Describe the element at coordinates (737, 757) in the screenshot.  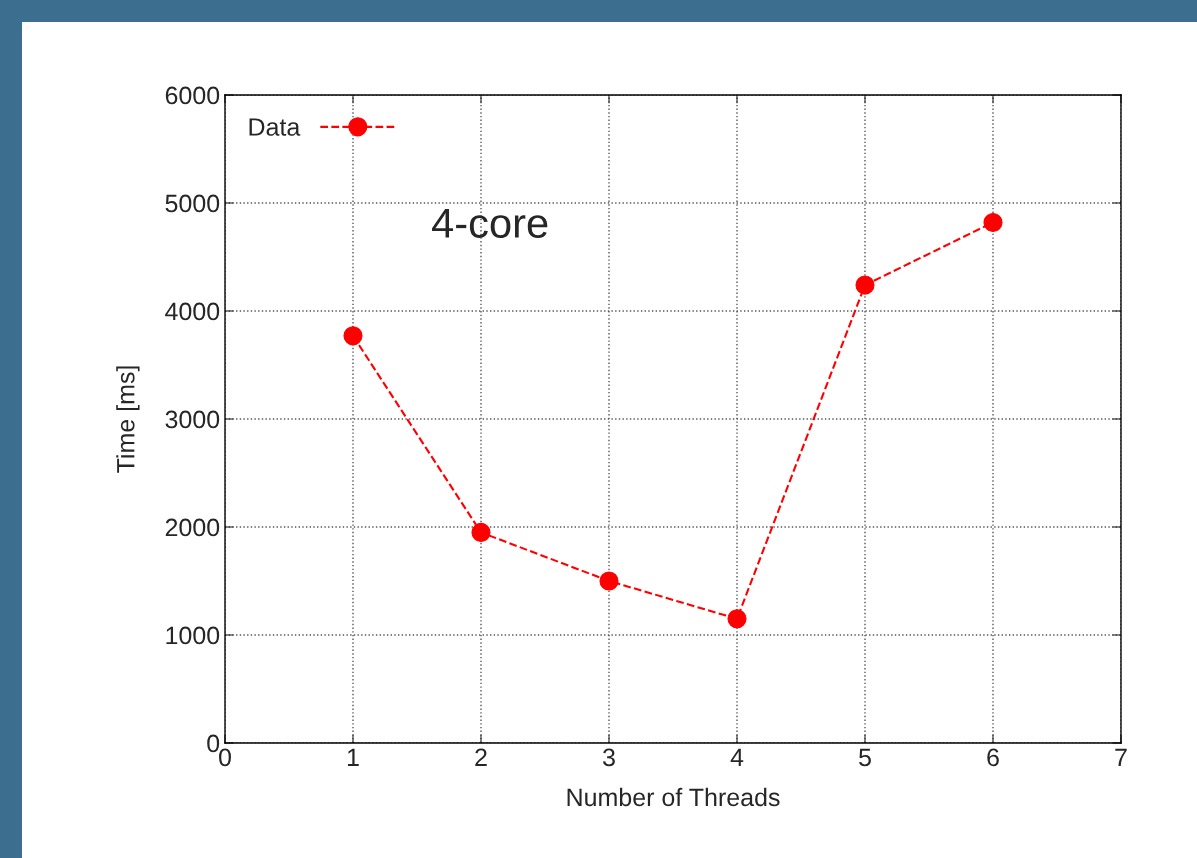
I see `x-tick-label: 4` at that location.